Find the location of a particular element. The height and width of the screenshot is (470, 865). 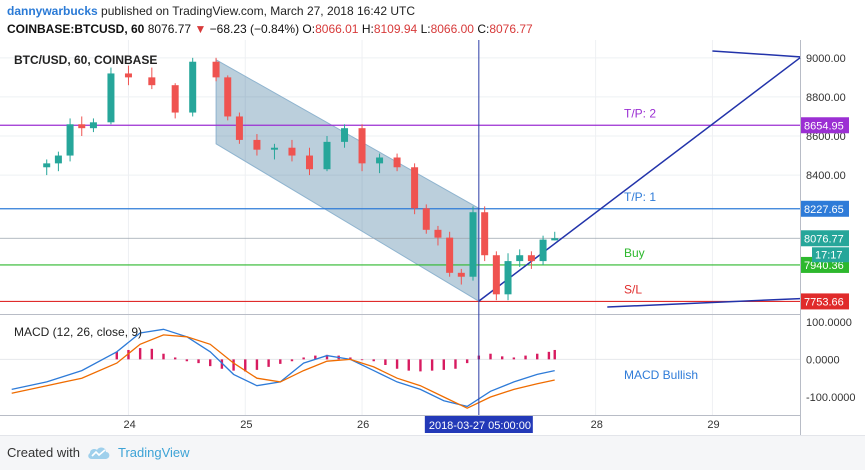

time-tick-label: 26 is located at coordinates (363, 425).